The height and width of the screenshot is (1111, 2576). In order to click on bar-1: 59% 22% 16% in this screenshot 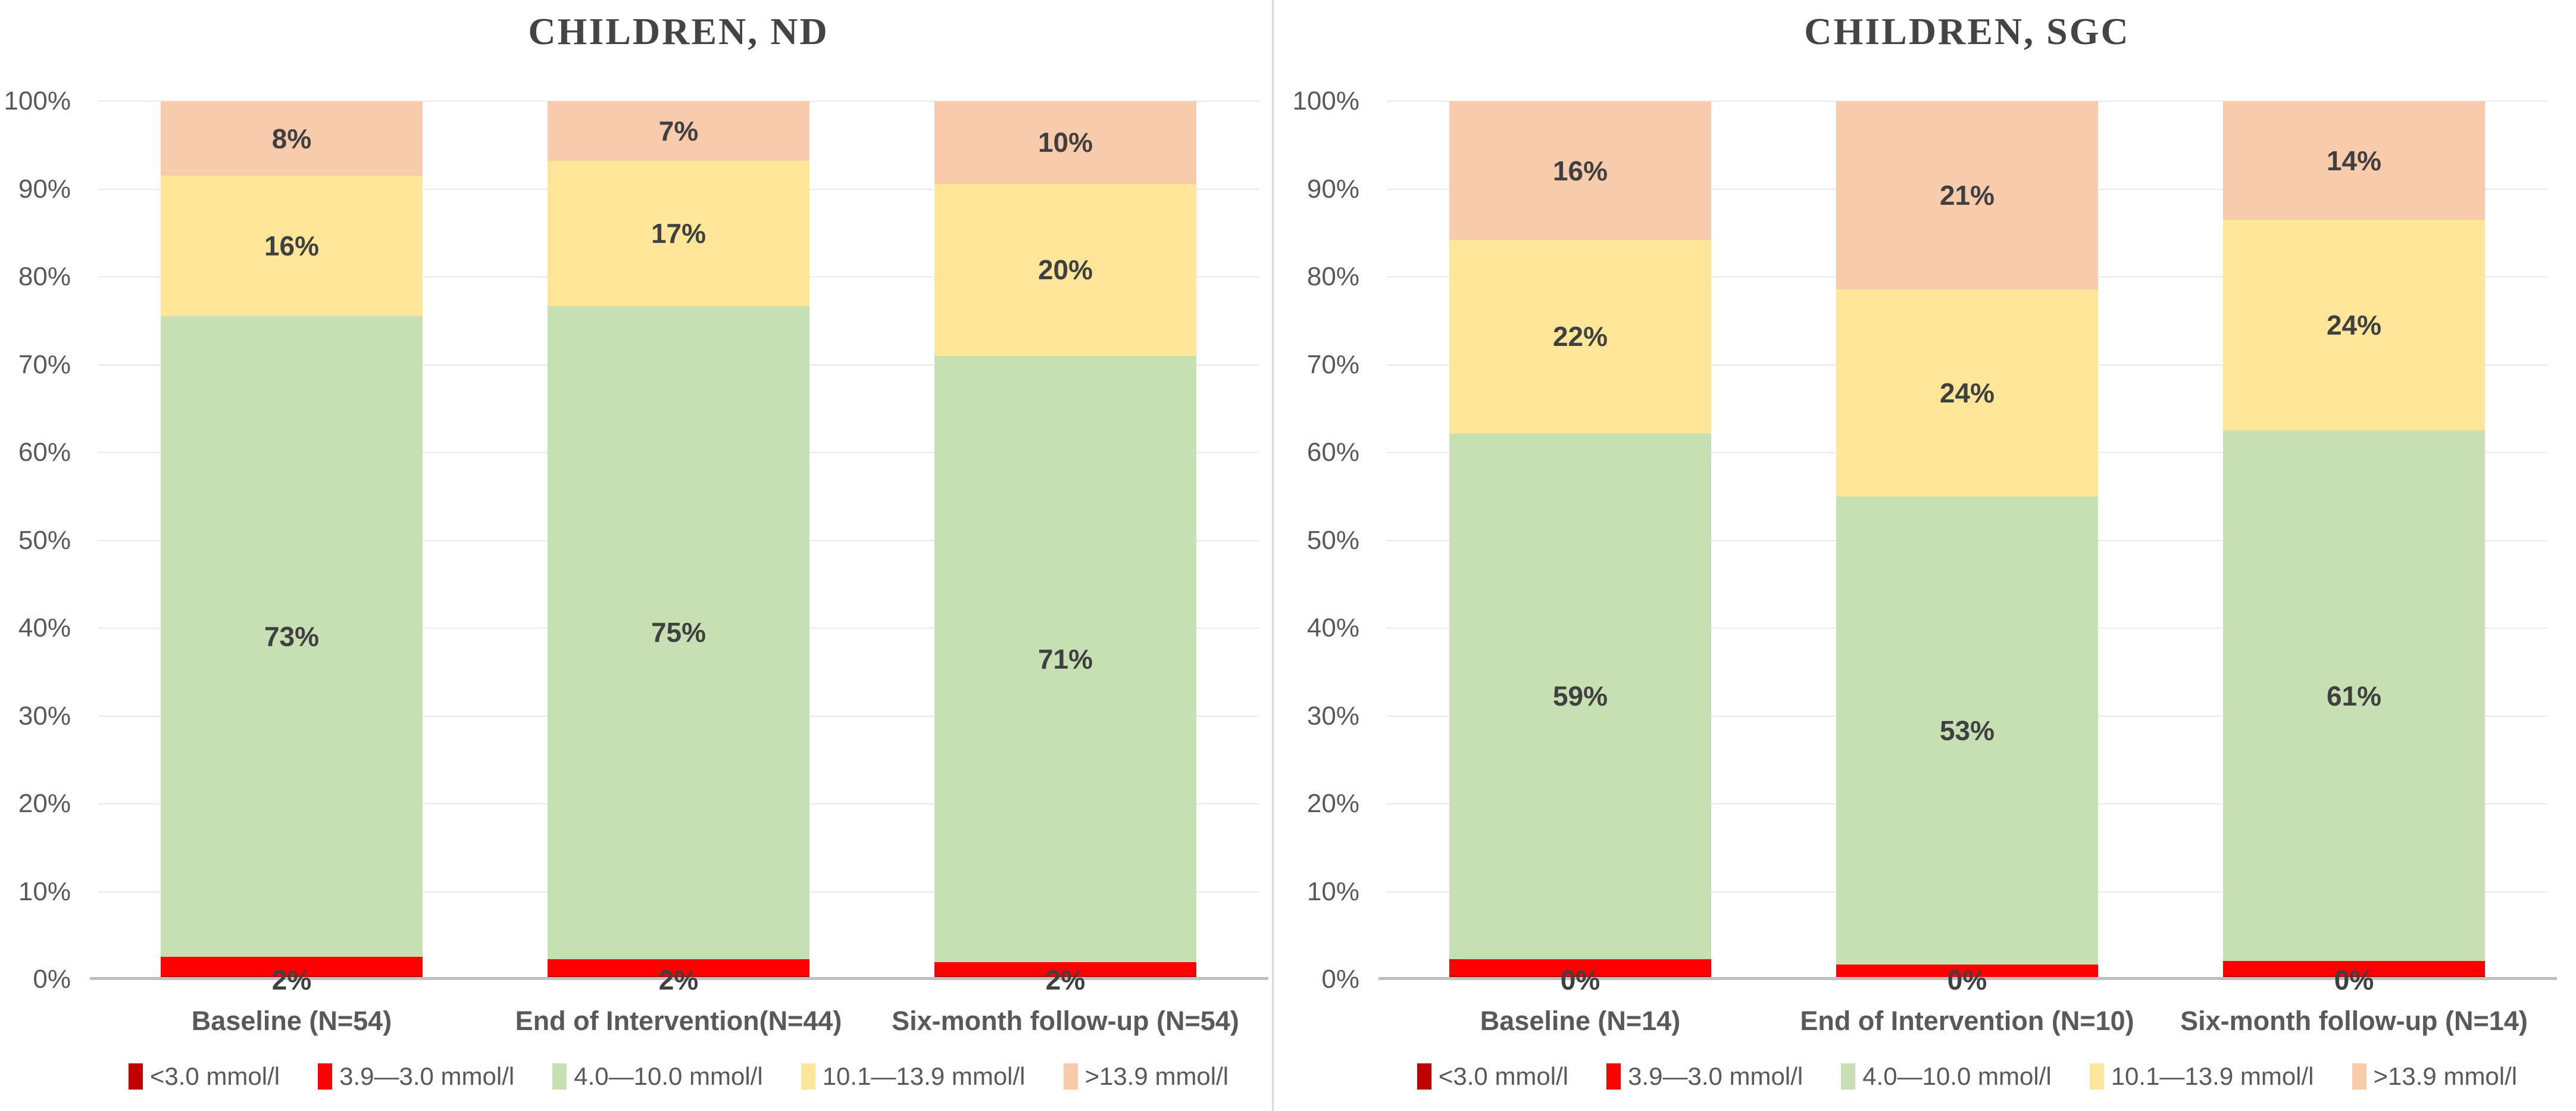, I will do `click(1580, 540)`.